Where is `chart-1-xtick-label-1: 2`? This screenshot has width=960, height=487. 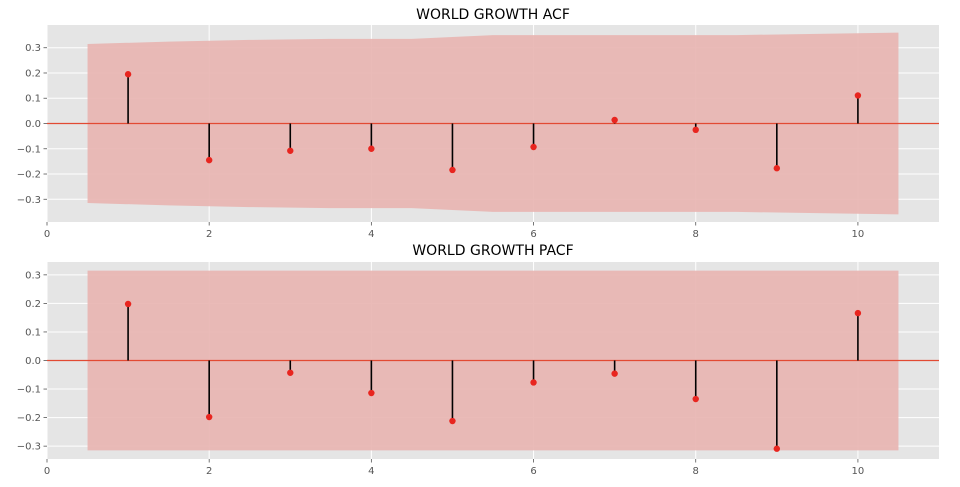 chart-1-xtick-label-1: 2 is located at coordinates (209, 234).